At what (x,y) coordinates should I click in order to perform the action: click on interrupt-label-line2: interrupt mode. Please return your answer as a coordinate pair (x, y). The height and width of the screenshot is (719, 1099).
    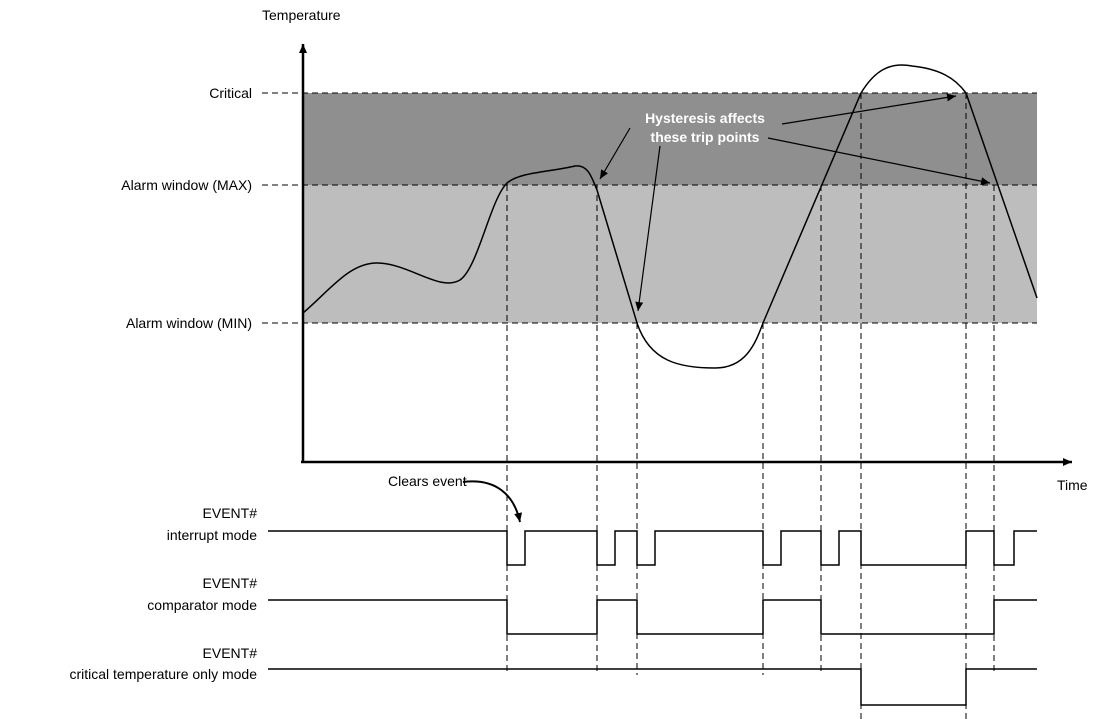
    Looking at the image, I should click on (212, 535).